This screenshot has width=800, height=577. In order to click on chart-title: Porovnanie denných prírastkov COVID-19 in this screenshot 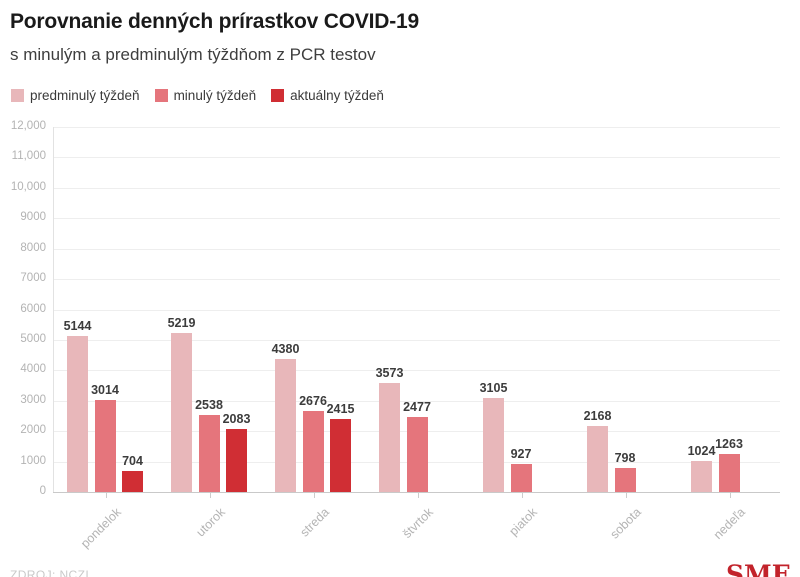, I will do `click(215, 21)`.